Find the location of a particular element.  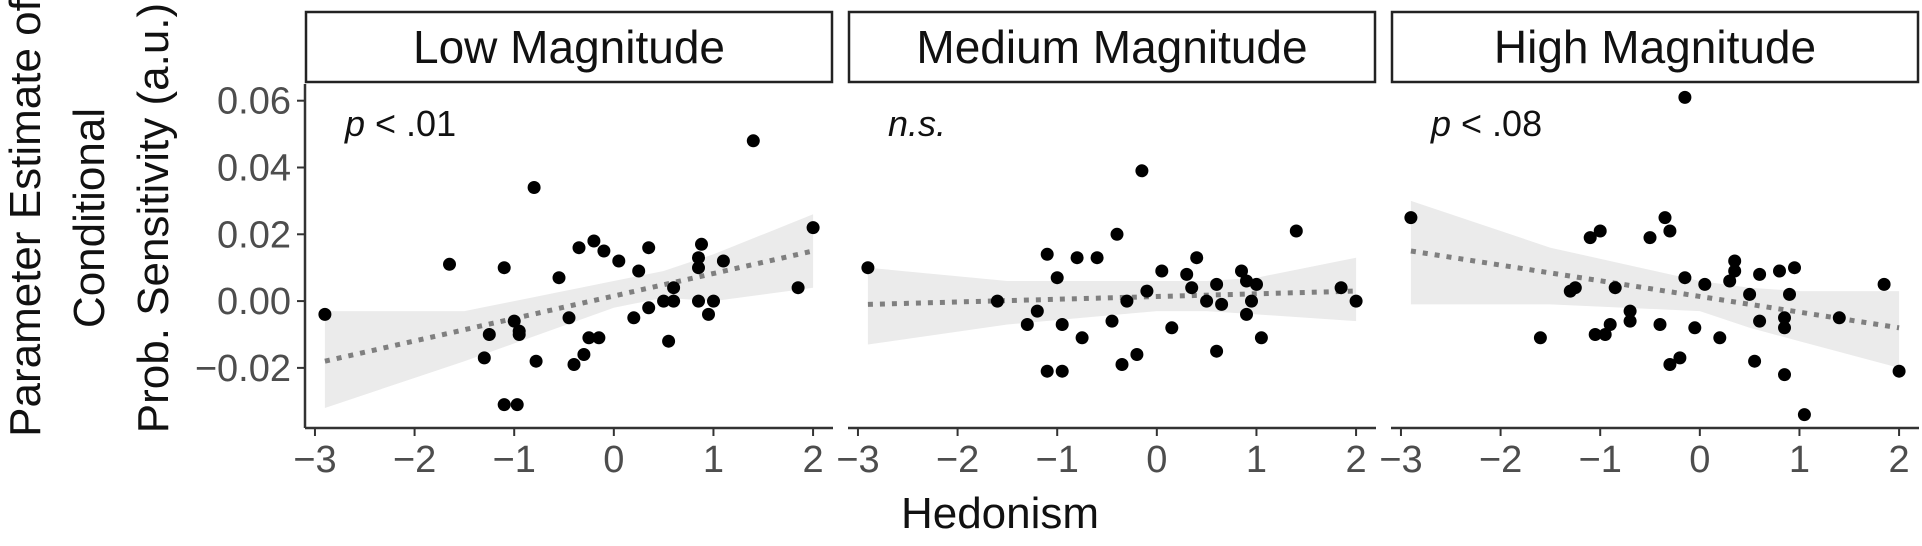

panel-annotation-italic: n.s. is located at coordinates (917, 123).